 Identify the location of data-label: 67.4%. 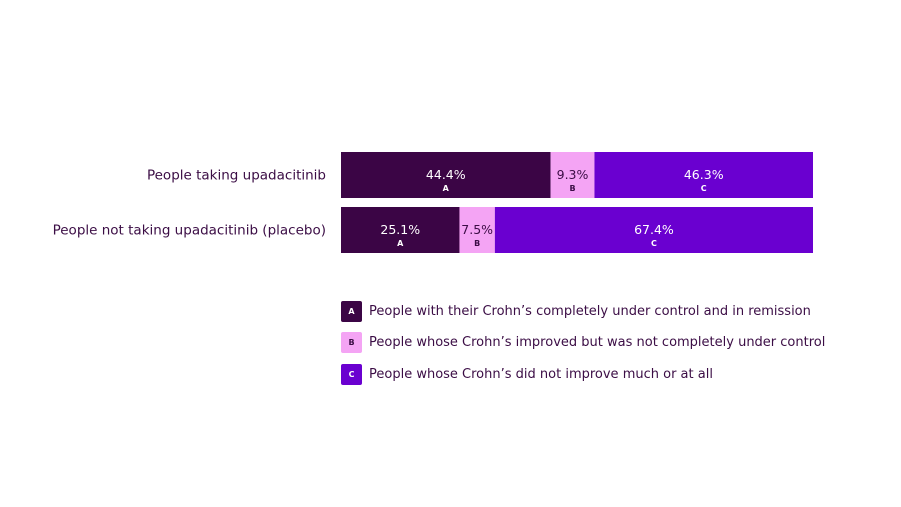
(654, 229).